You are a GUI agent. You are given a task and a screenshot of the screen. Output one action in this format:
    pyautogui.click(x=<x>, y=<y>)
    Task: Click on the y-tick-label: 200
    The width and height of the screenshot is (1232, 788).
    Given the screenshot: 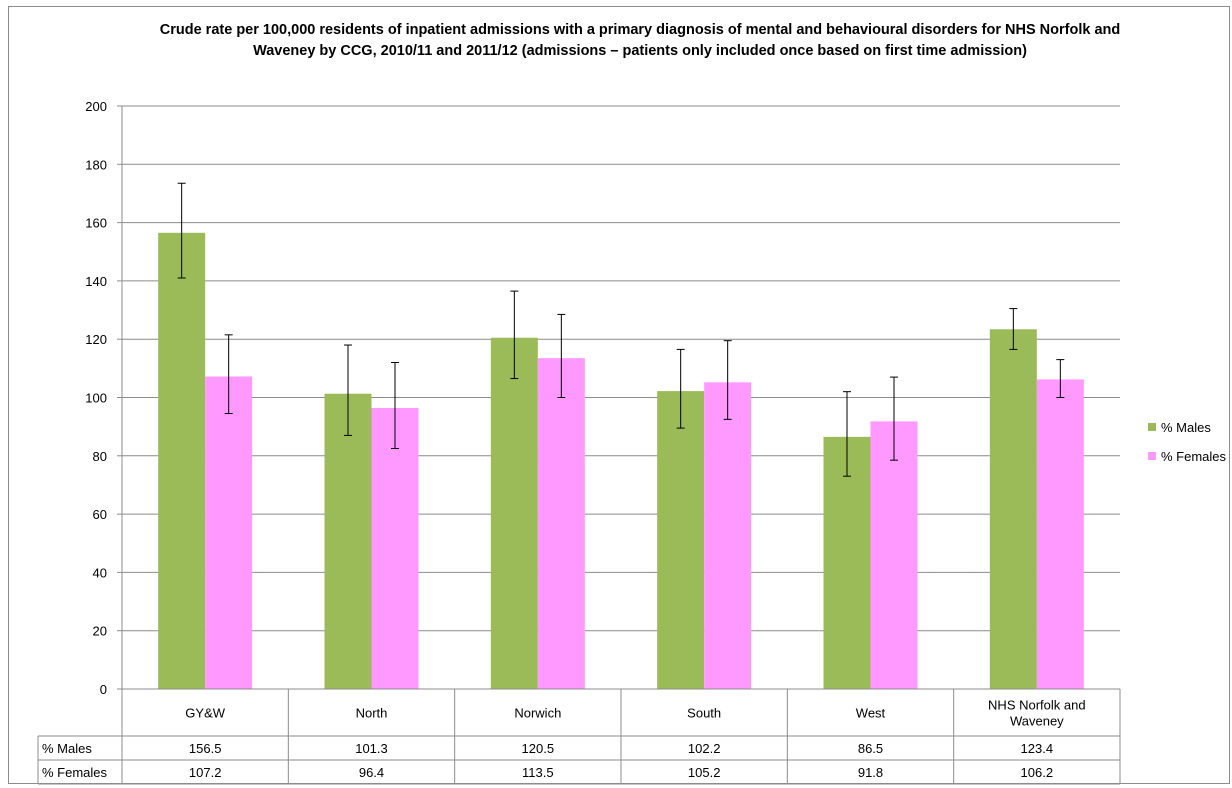 What is the action you would take?
    pyautogui.click(x=96, y=106)
    